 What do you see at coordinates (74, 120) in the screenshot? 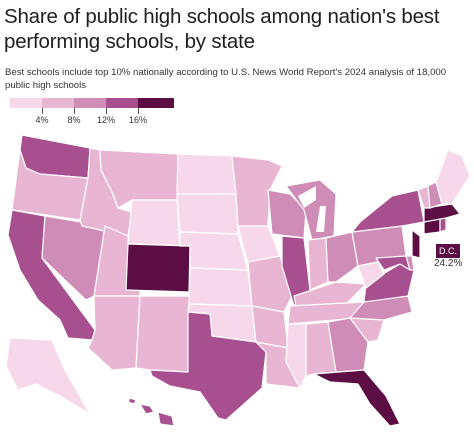
I see `legend-tick-8: 8%` at bounding box center [74, 120].